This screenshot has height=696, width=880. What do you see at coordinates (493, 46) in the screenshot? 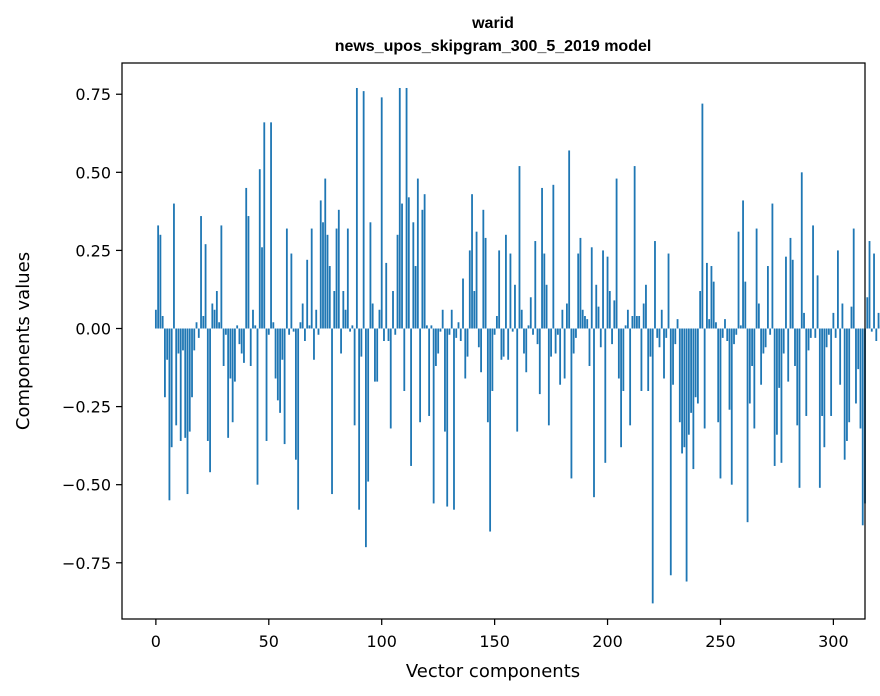
I see `chart-title-line-2: news_upos_skipgram_300_5_2019 model` at bounding box center [493, 46].